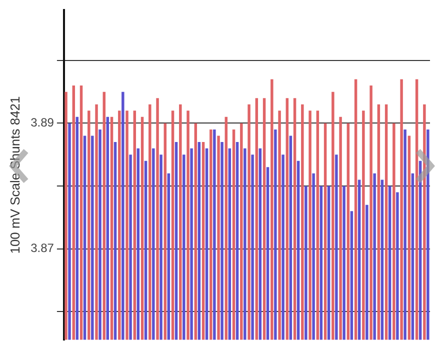 The width and height of the screenshot is (440, 350). I want to click on y-axis-title: 100 mV Scale Shunts 8421, so click(14, 175).